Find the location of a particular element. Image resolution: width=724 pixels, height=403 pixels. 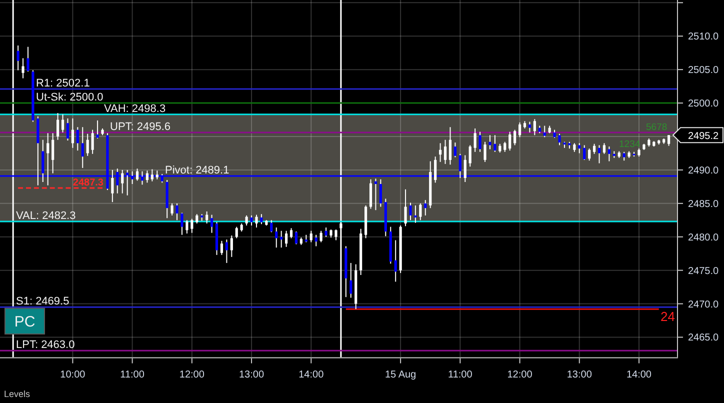

pc-button: PC is located at coordinates (24, 321).